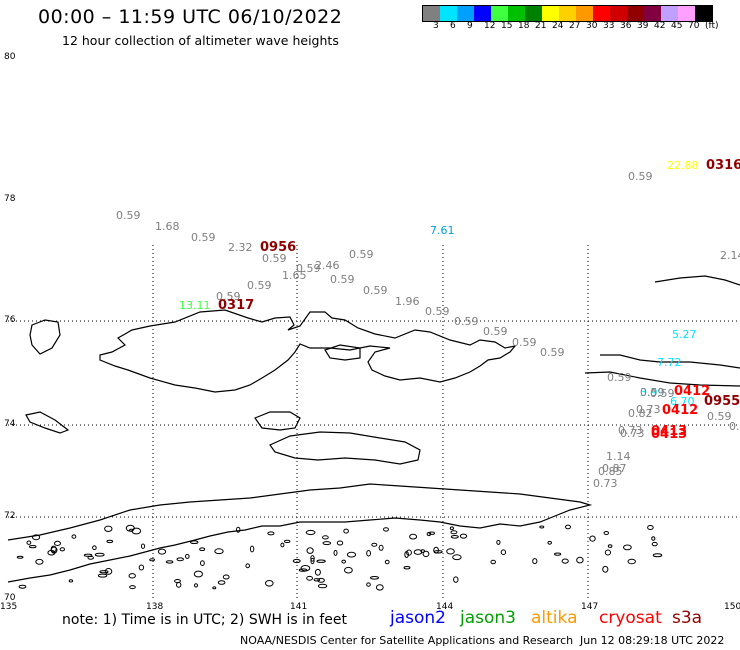 The height and width of the screenshot is (650, 740). I want to click on wave-value: 13.11, so click(195, 305).